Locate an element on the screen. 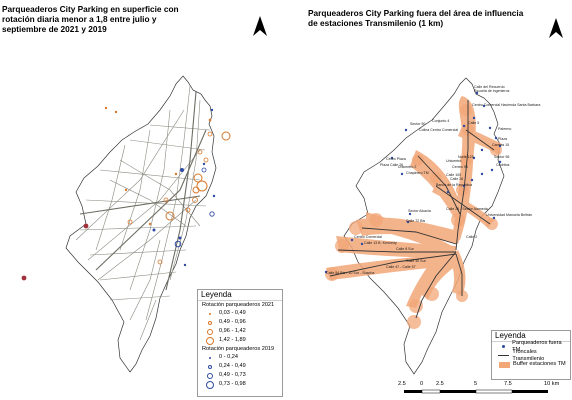 The height and width of the screenshot is (400, 572). scale-label: 5 is located at coordinates (476, 384).